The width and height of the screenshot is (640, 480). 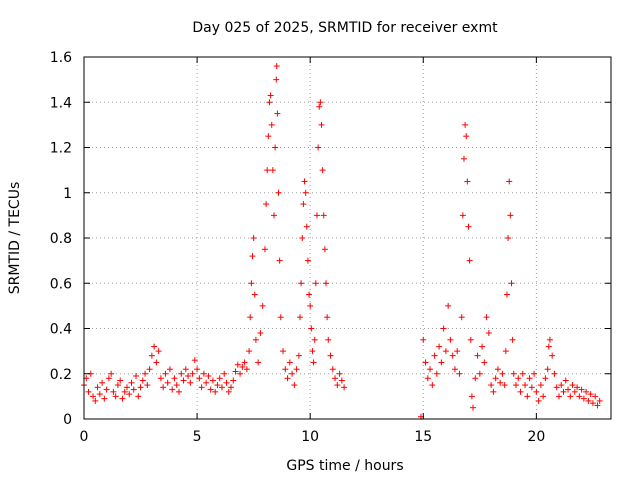 I want to click on y-tick-label: 0.6, so click(x=61, y=284).